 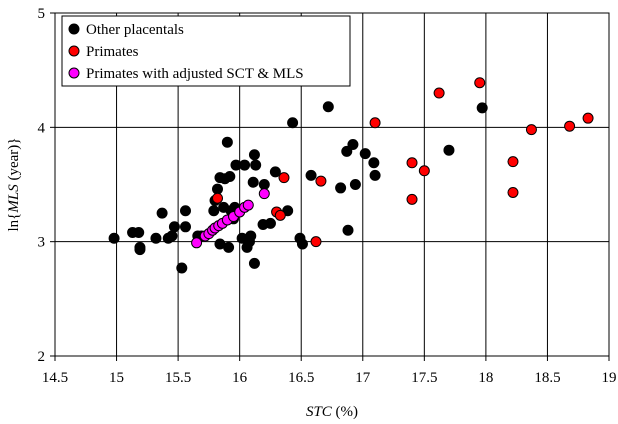 What do you see at coordinates (485, 378) in the screenshot?
I see `x-tick-label: 18` at bounding box center [485, 378].